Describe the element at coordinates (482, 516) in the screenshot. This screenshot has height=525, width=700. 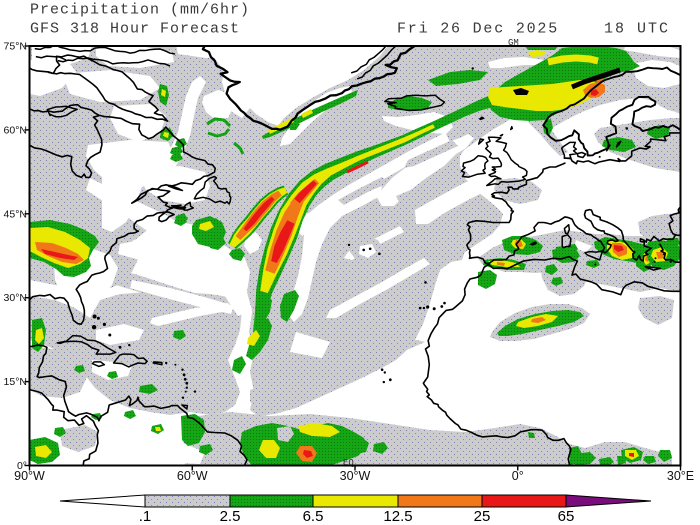
I see `svg-text: 25` at that location.